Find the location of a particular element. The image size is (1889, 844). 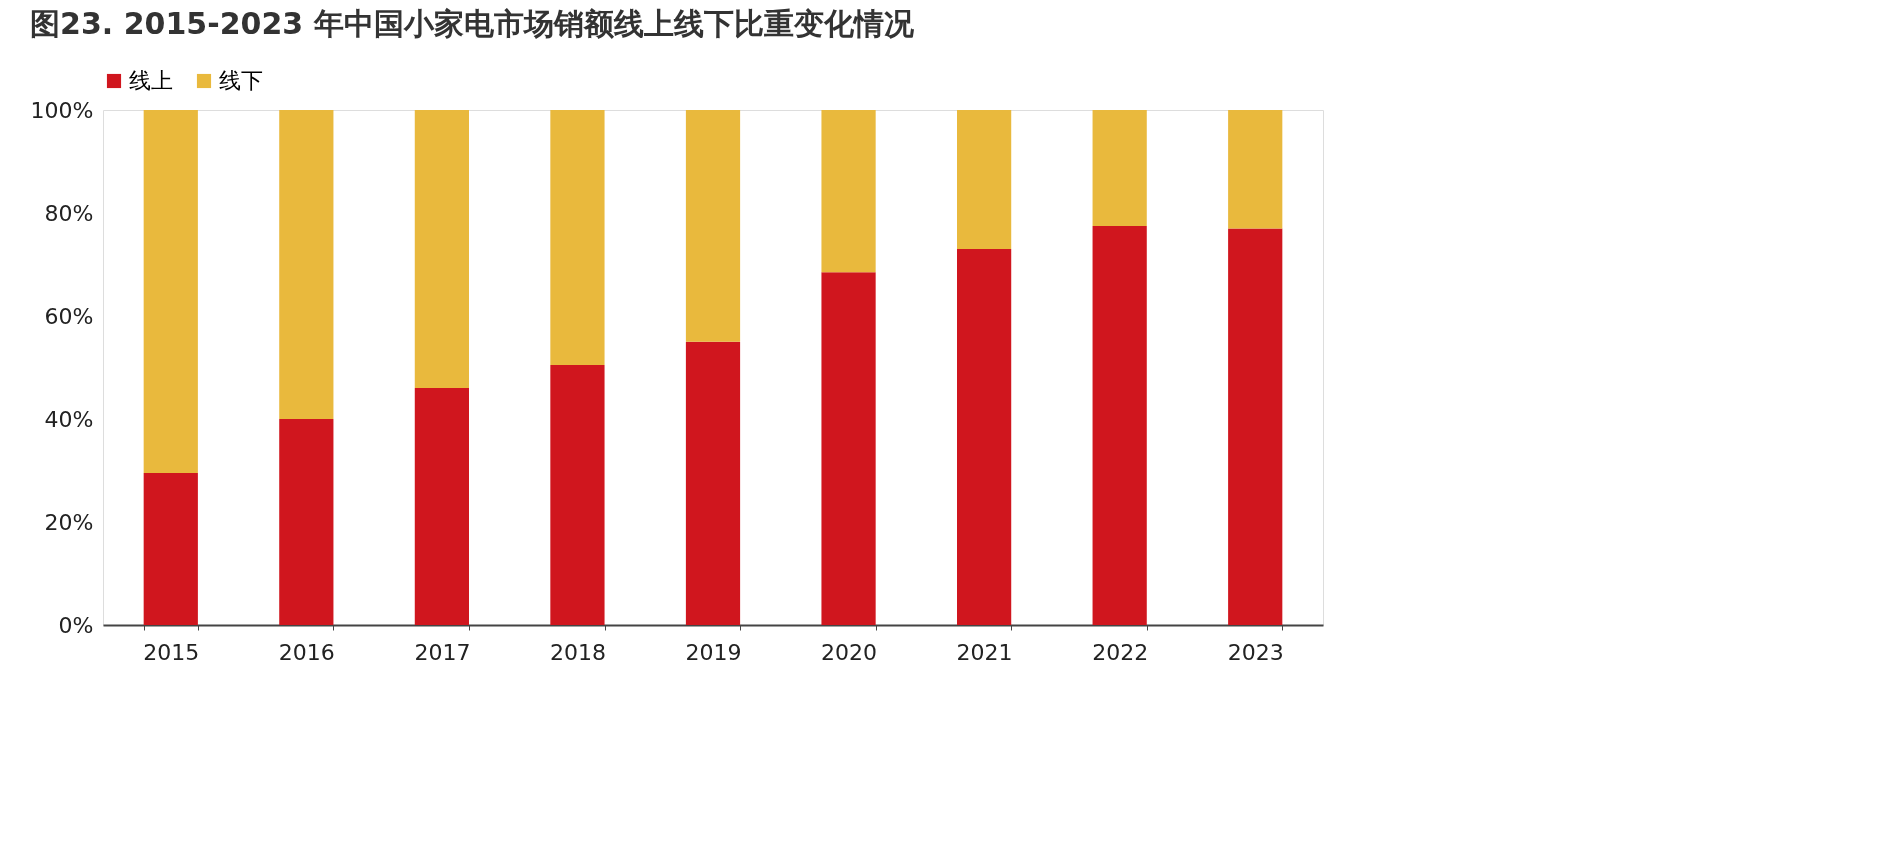

x-tick-label: 2016 is located at coordinates (306, 652).